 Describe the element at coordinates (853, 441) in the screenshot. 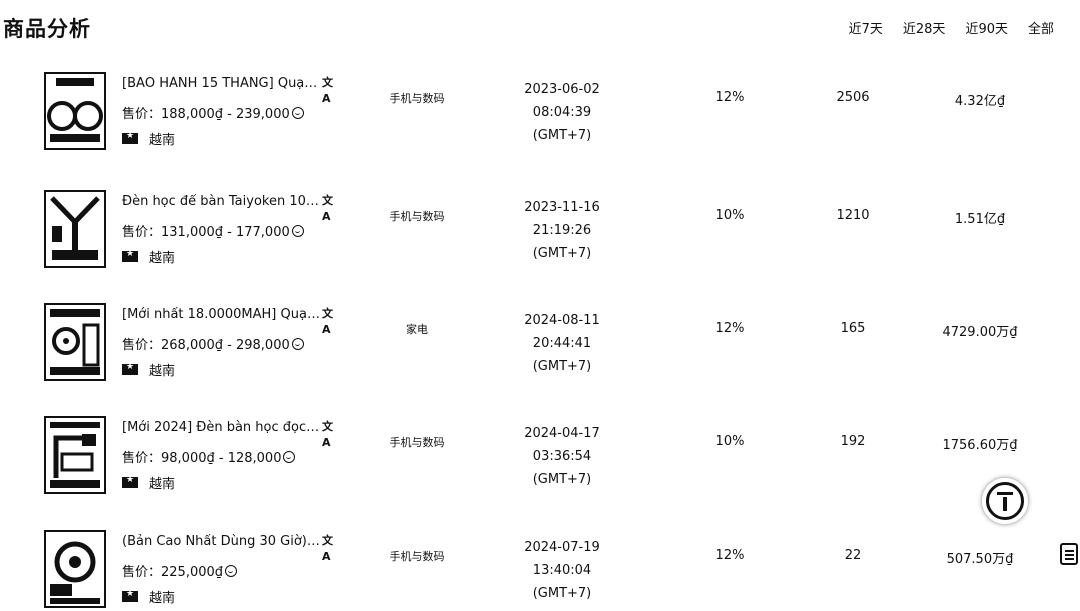

I see `sales-count: 192` at that location.